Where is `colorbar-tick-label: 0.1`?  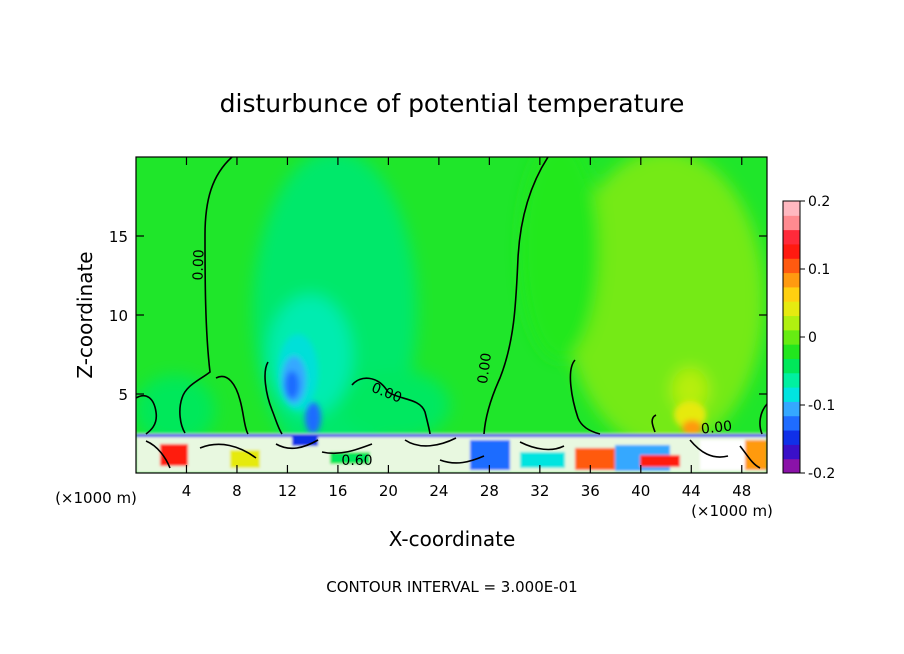
colorbar-tick-label: 0.1 is located at coordinates (819, 270).